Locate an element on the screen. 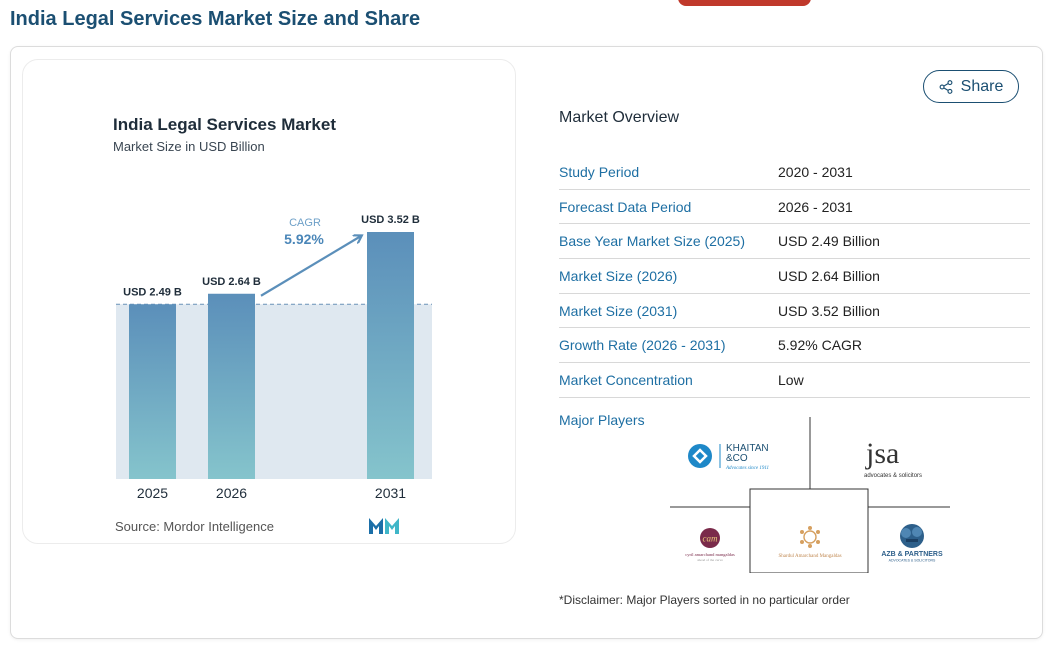 The width and height of the screenshot is (1052, 648). cam-name: cyril amarchand mangaldas is located at coordinates (710, 554).